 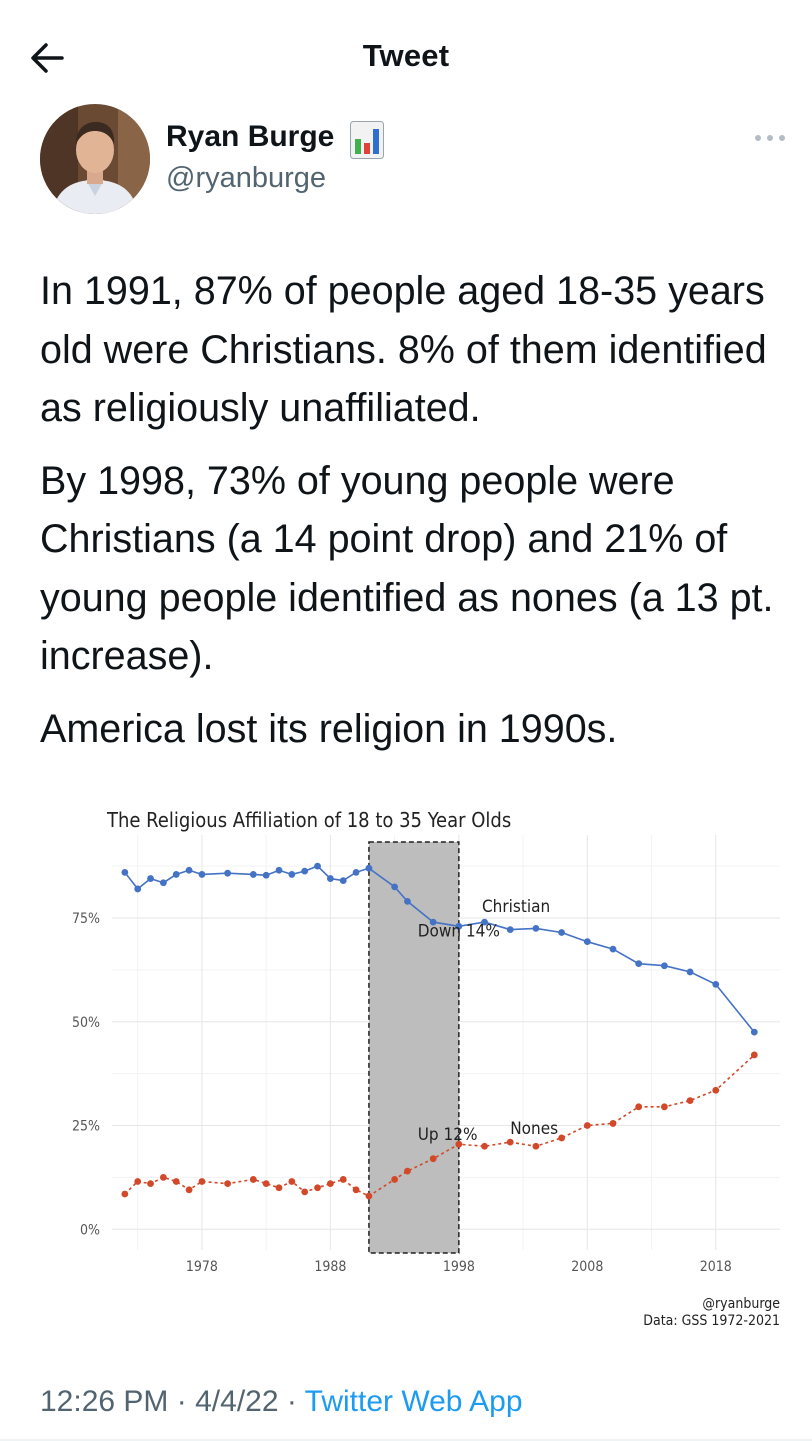 What do you see at coordinates (534, 1129) in the screenshot?
I see `chart-annotation: Nones` at bounding box center [534, 1129].